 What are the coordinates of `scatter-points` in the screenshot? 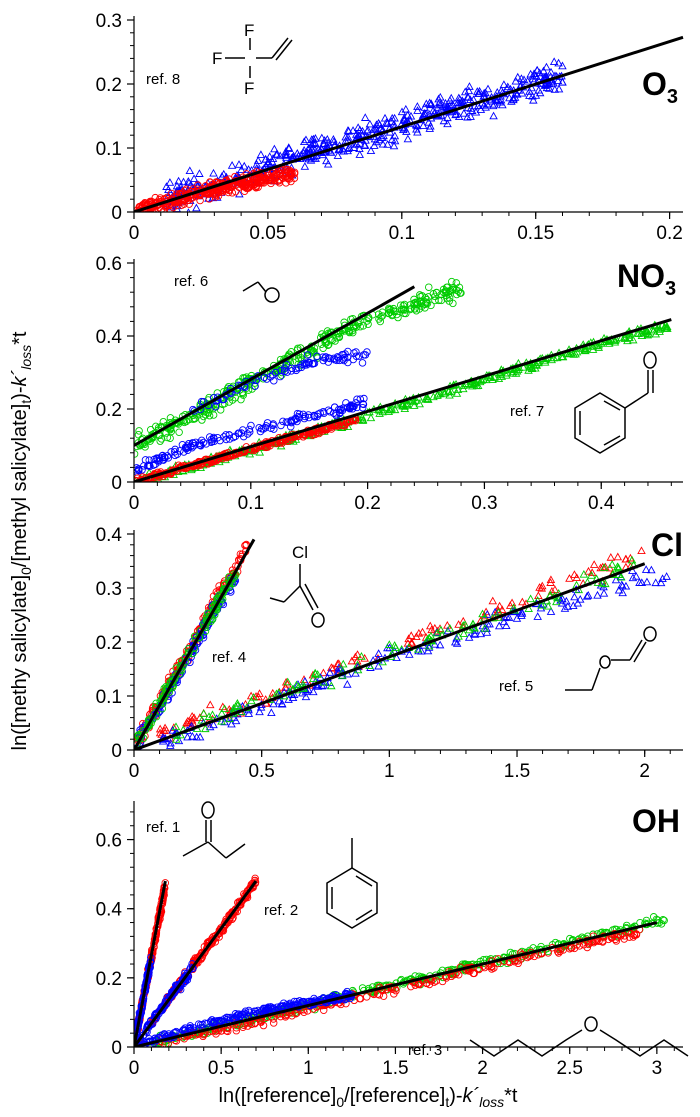 It's located at (402, 645).